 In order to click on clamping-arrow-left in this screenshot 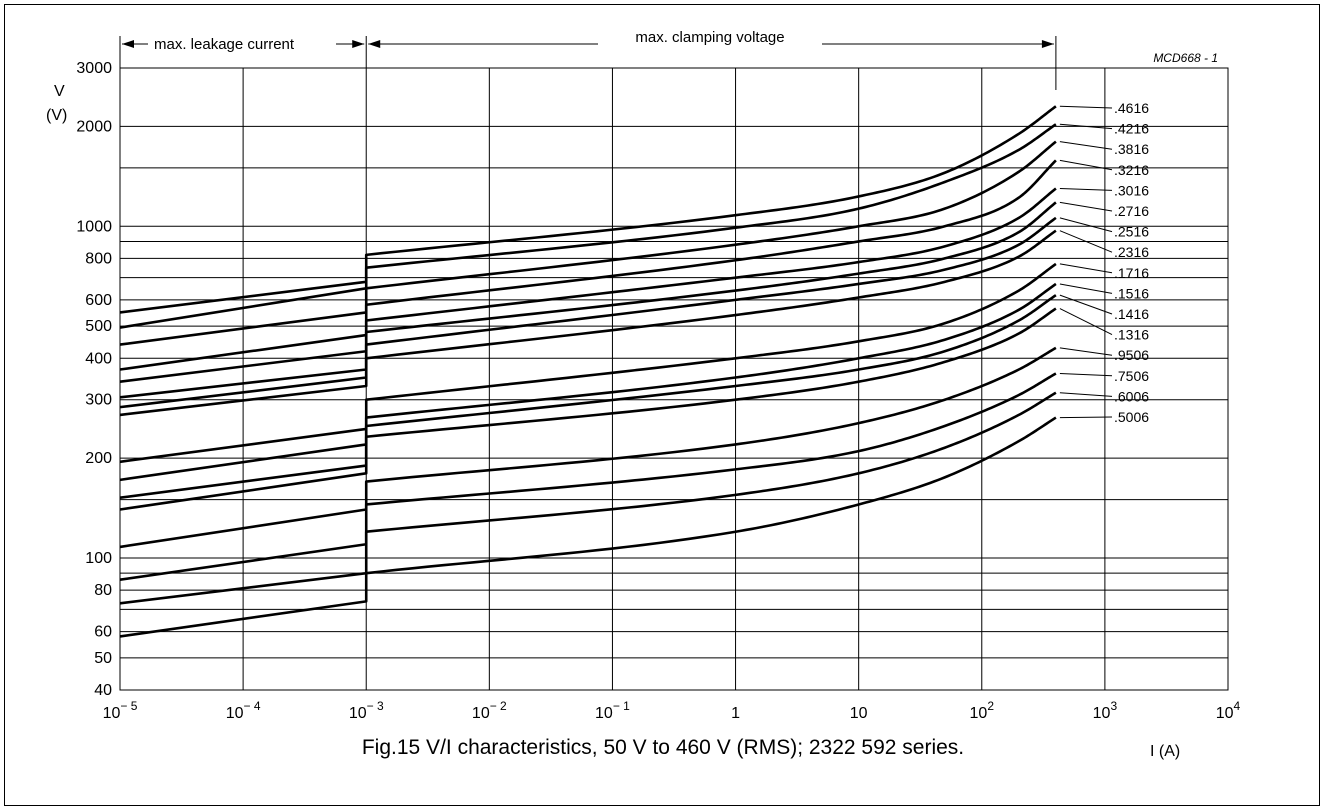, I will do `click(374, 44)`.